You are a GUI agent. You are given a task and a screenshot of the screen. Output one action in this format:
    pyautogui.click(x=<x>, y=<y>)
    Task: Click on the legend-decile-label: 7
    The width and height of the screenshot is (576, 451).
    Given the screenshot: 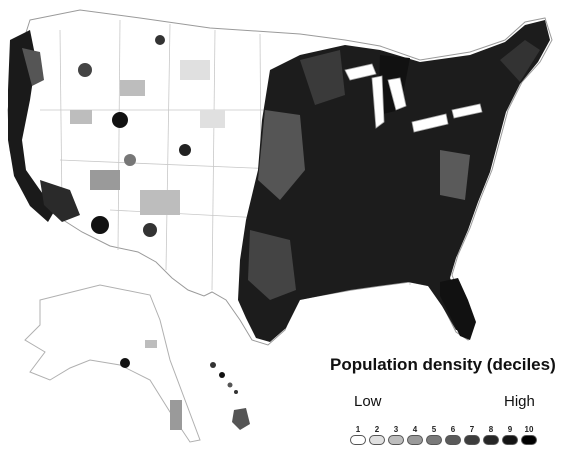 What is the action you would take?
    pyautogui.click(x=472, y=429)
    